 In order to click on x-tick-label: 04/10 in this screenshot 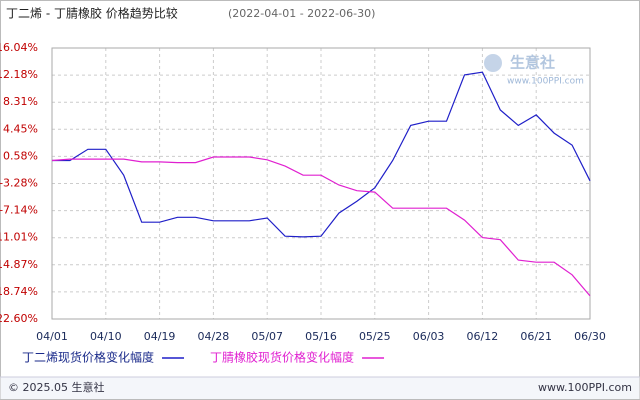, I will do `click(106, 336)`.